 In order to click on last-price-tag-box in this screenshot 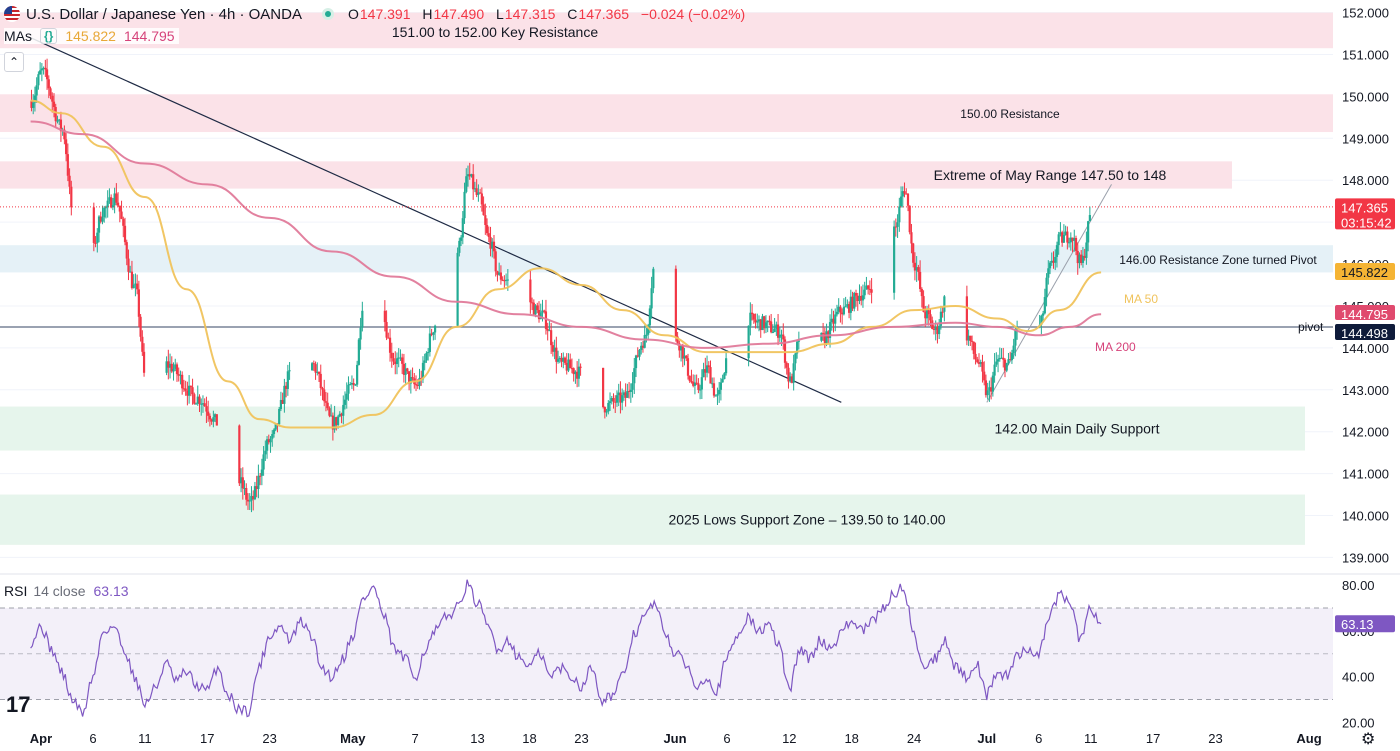, I will do `click(1365, 214)`.